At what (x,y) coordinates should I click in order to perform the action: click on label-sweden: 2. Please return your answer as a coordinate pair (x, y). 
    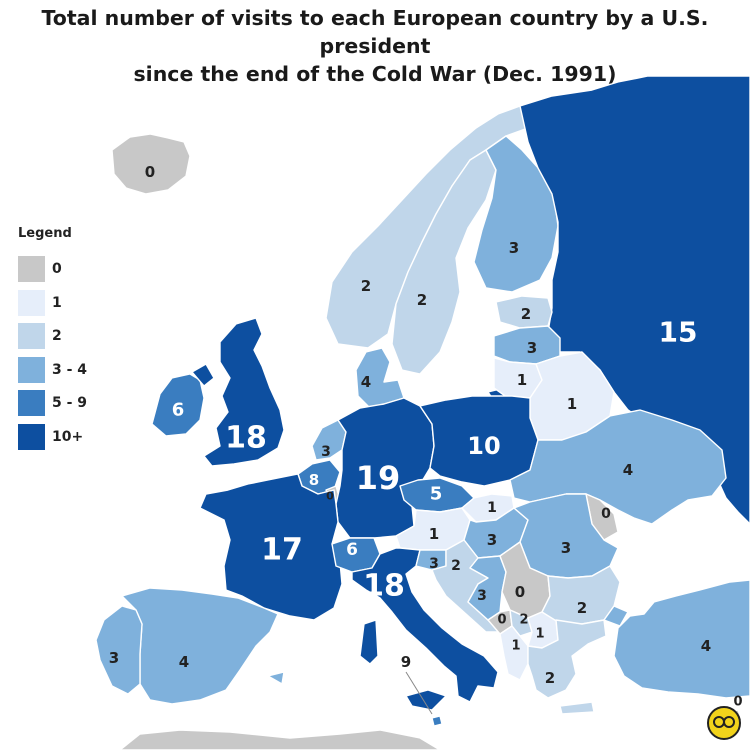
    Looking at the image, I should click on (422, 300).